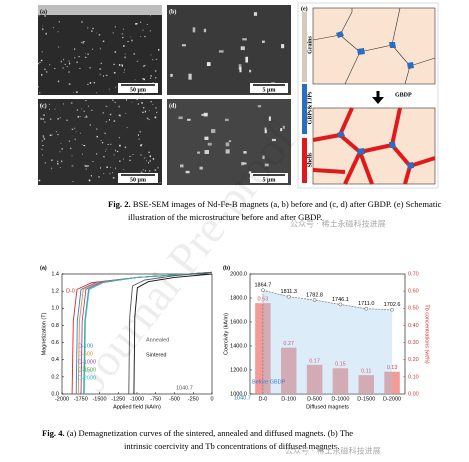  What do you see at coordinates (87, 370) in the screenshot?
I see `legend-label: D-1500` at bounding box center [87, 370].